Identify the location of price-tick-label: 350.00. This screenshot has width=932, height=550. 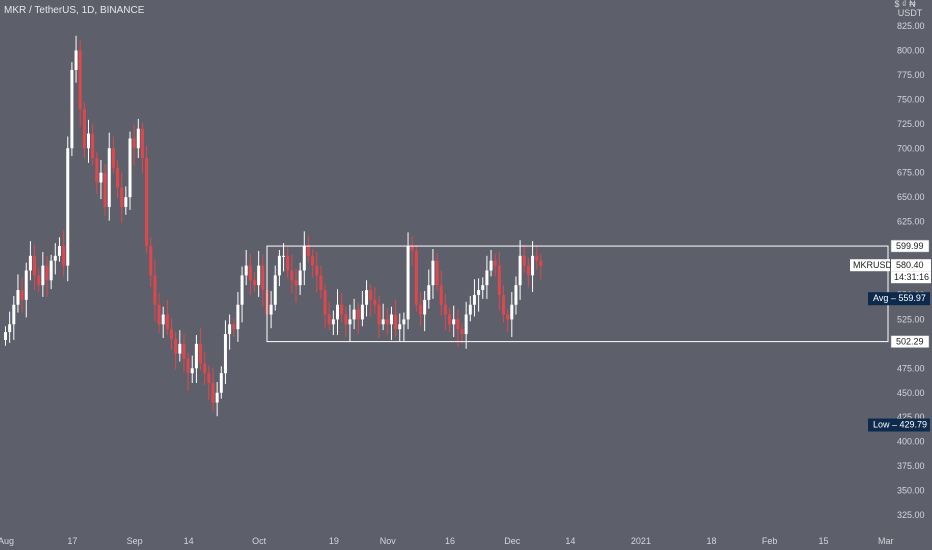
(911, 491).